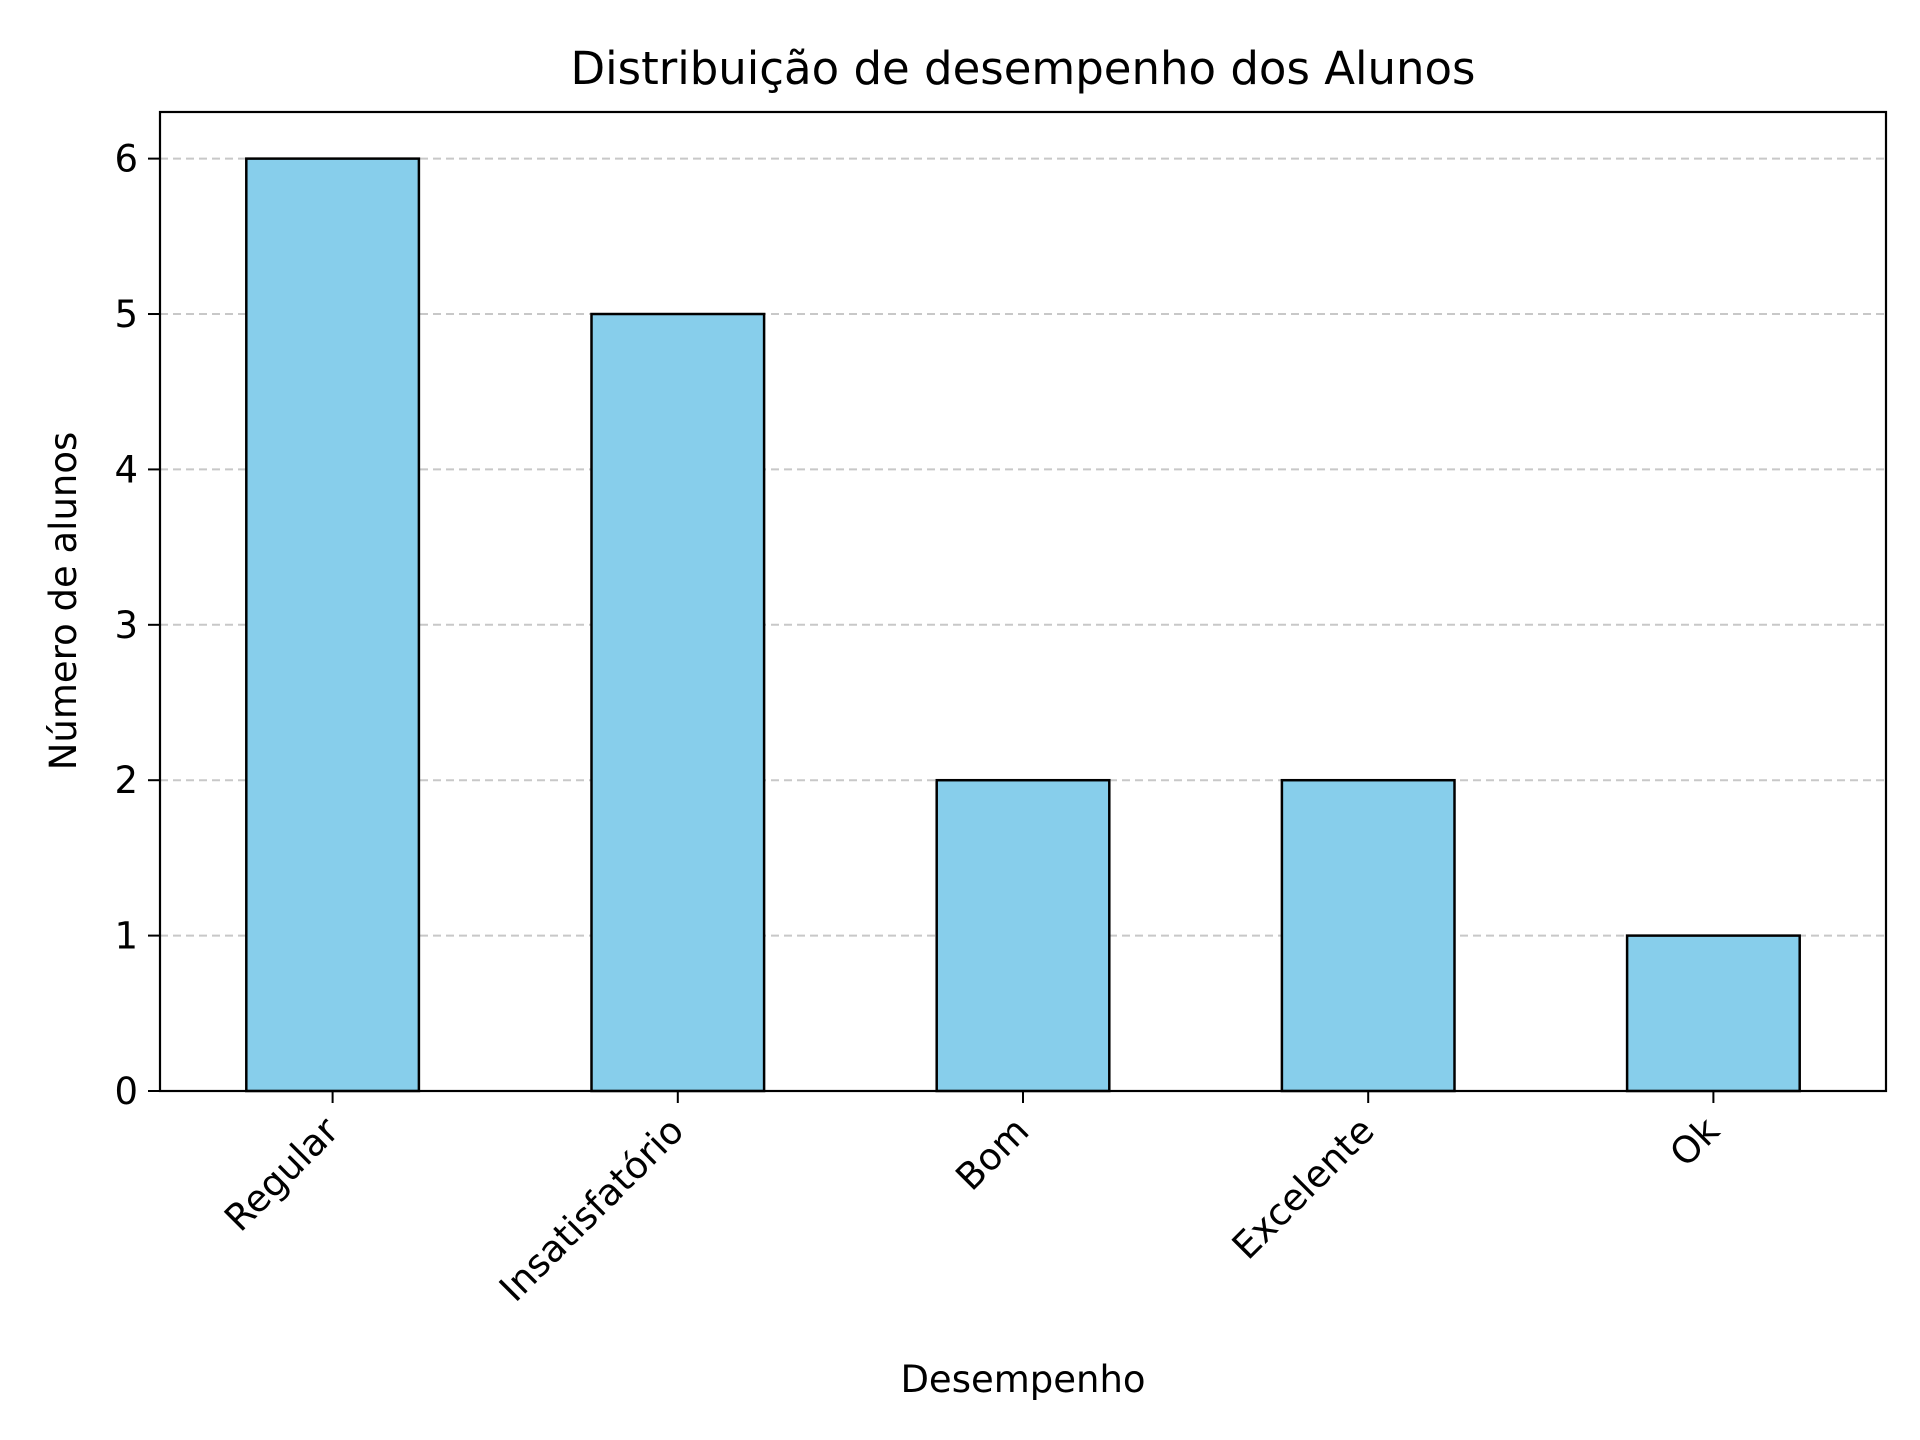 Image resolution: width=1920 pixels, height=1440 pixels. Describe the element at coordinates (1022, 1379) in the screenshot. I see `x-axis-label: Desempenho` at that location.